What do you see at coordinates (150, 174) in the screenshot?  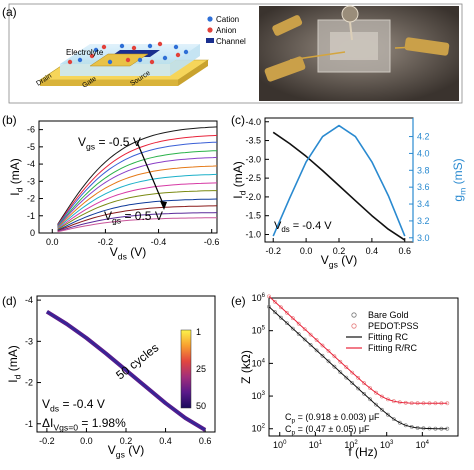 I see `b-gate-arrow` at bounding box center [150, 174].